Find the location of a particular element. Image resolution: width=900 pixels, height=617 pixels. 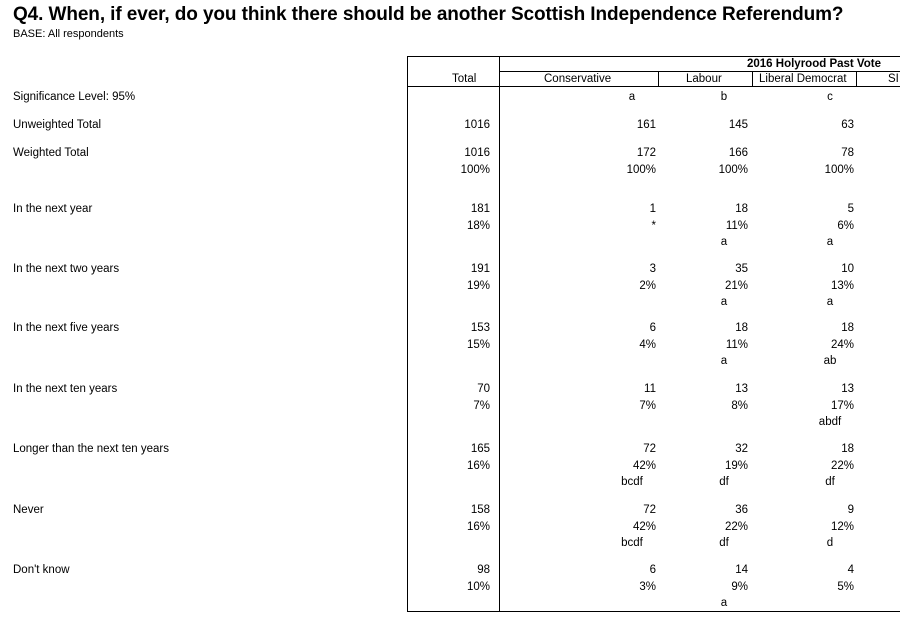

cell-conservative: 2% is located at coordinates (647, 285).